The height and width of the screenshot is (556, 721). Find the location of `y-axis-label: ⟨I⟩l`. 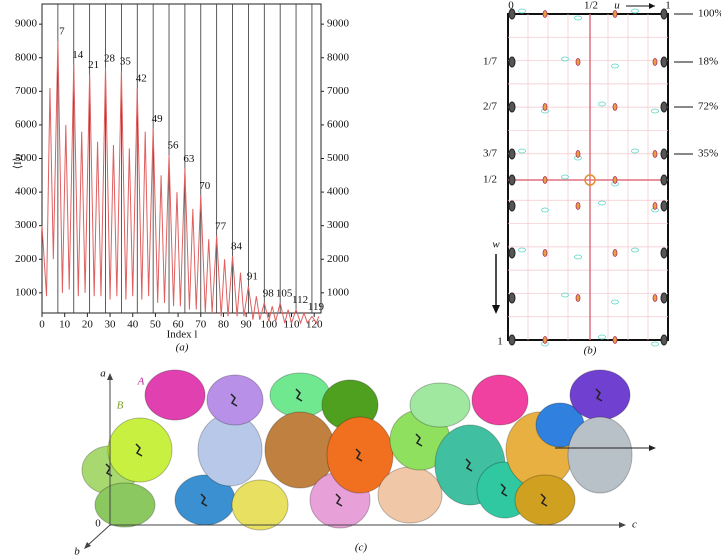

y-axis-label: ⟨I⟩l is located at coordinates (18, 161).